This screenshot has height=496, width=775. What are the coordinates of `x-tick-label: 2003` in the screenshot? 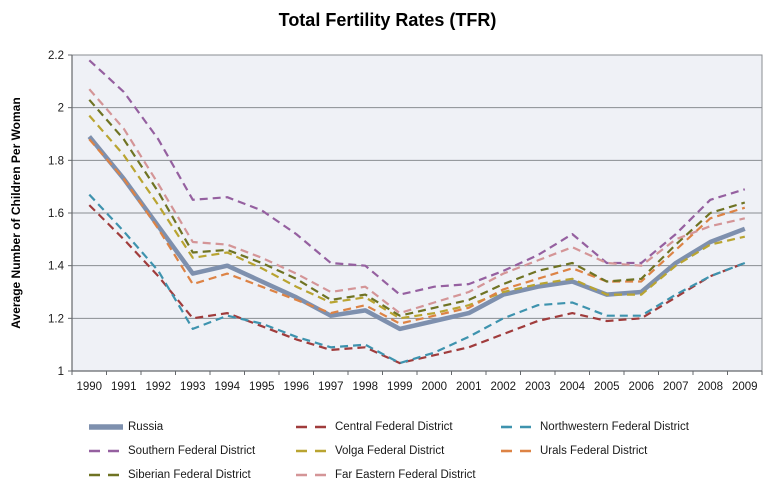 It's located at (538, 387).